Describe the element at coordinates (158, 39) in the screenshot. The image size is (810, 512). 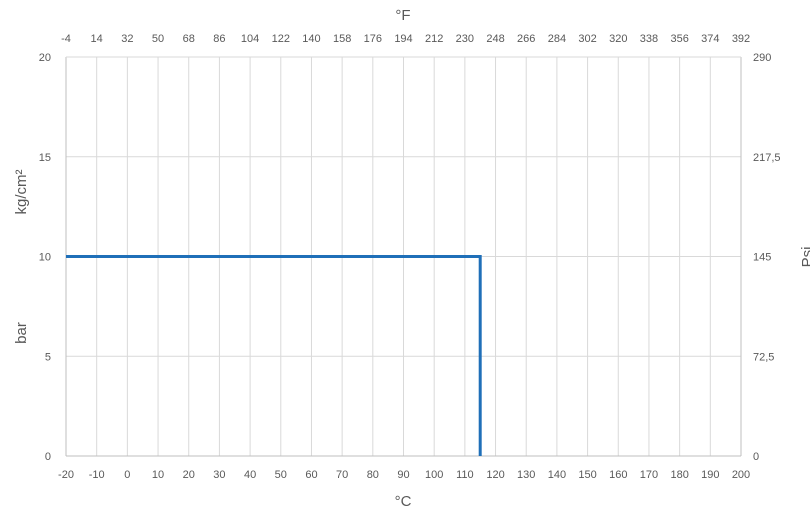
I see `x2-tick-label: 50` at that location.